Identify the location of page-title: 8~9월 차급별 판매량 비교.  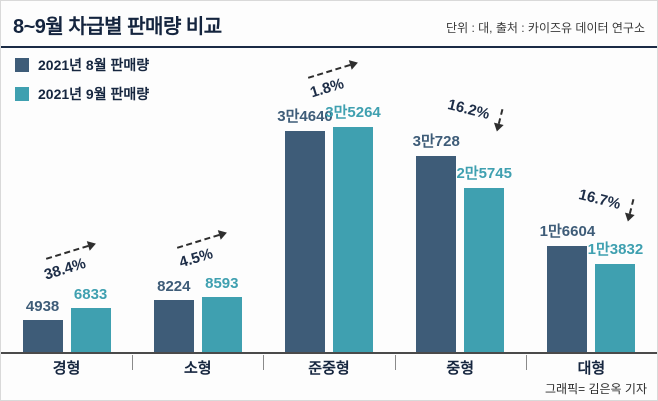
(117, 27).